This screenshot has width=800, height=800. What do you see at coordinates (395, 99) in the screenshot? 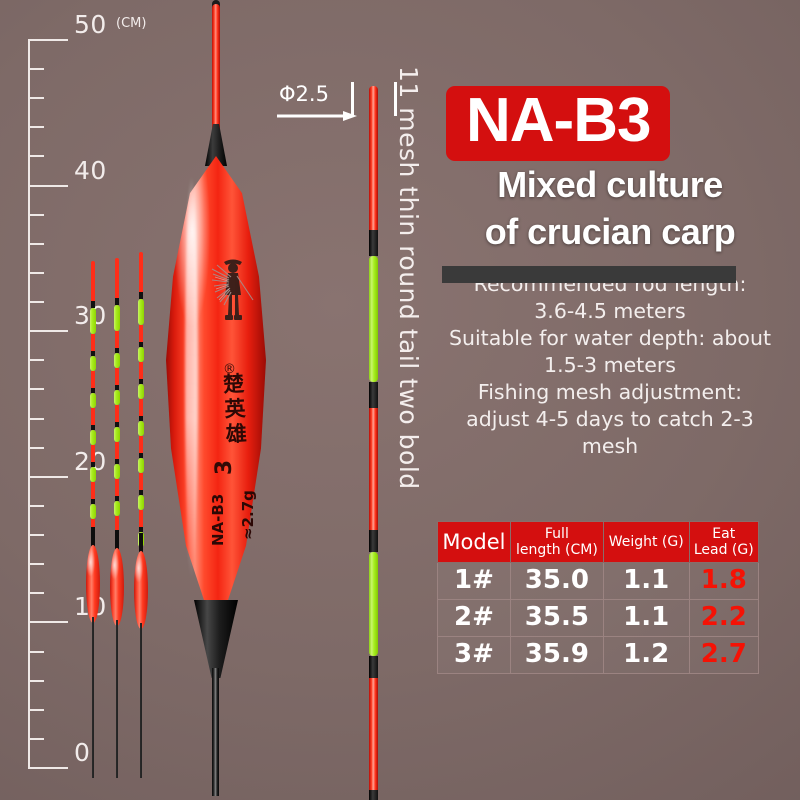
I see `diameter-marker-right` at bounding box center [395, 99].